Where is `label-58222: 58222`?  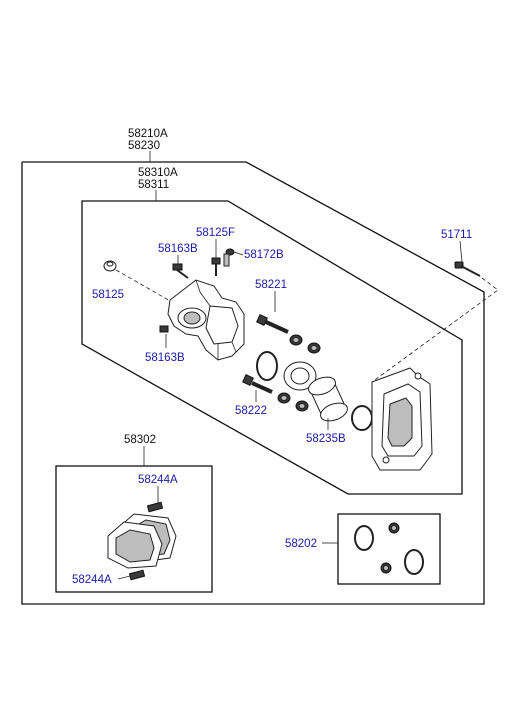
label-58222: 58222 is located at coordinates (251, 411).